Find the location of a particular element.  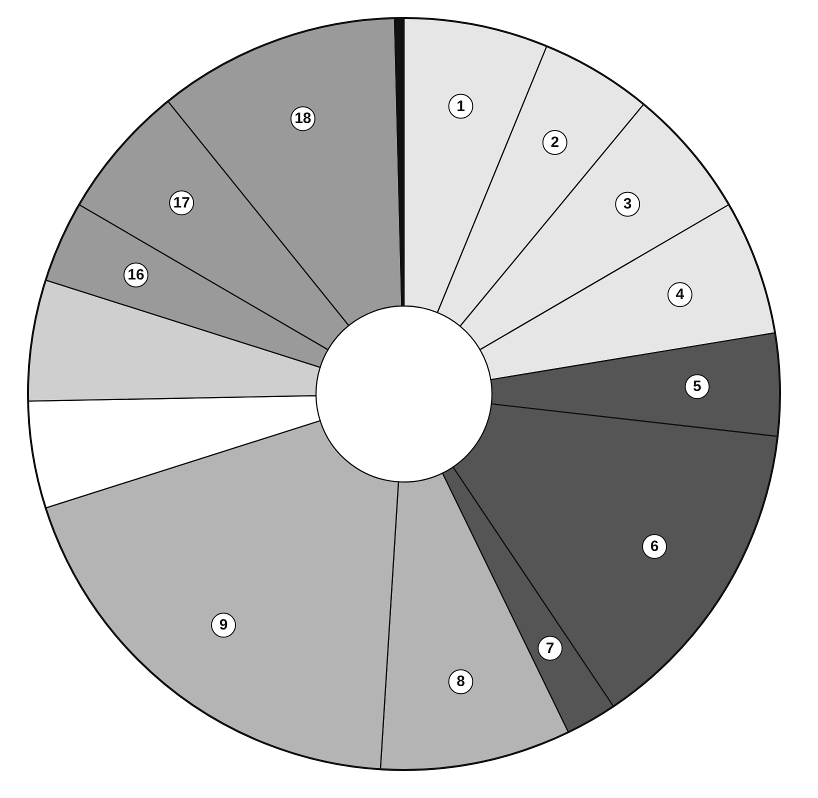

slice-label: 2 is located at coordinates (555, 143).